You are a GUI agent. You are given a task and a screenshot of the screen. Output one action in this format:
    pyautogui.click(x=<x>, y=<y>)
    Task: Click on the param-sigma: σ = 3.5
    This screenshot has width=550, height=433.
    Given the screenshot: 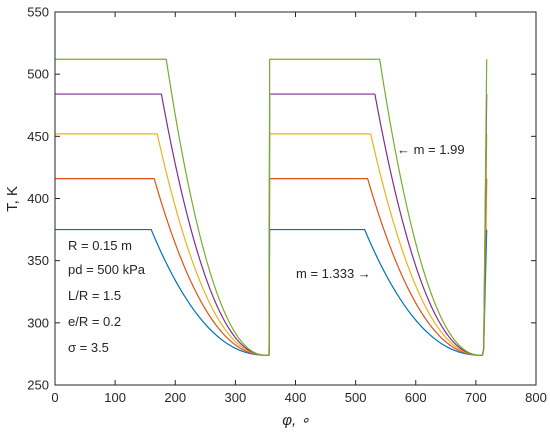 What is the action you would take?
    pyautogui.click(x=88, y=347)
    